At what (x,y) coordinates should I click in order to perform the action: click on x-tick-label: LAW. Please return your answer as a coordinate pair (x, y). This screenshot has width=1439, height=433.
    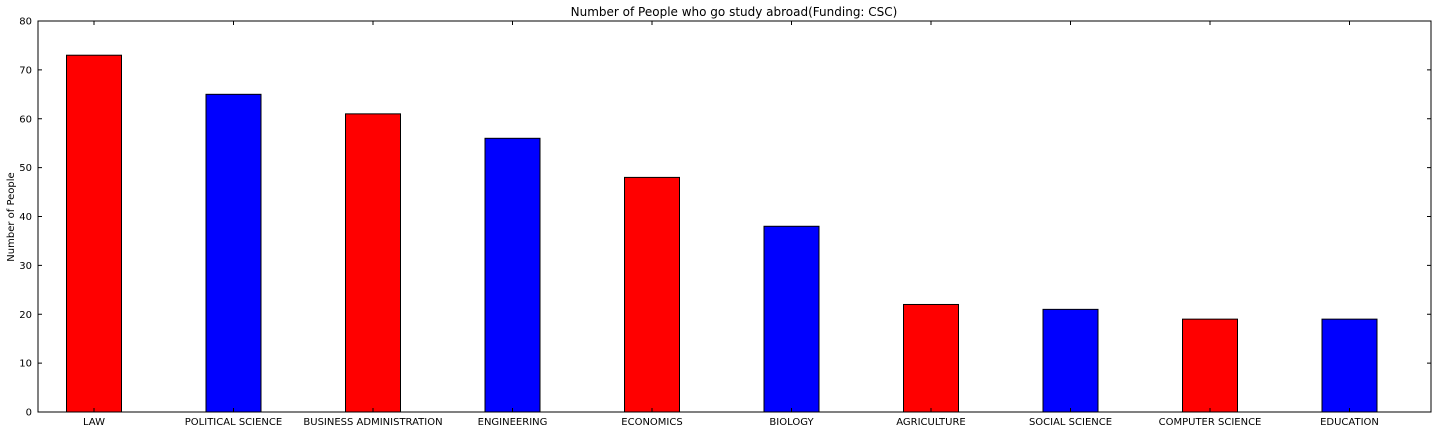
    Looking at the image, I should click on (94, 422).